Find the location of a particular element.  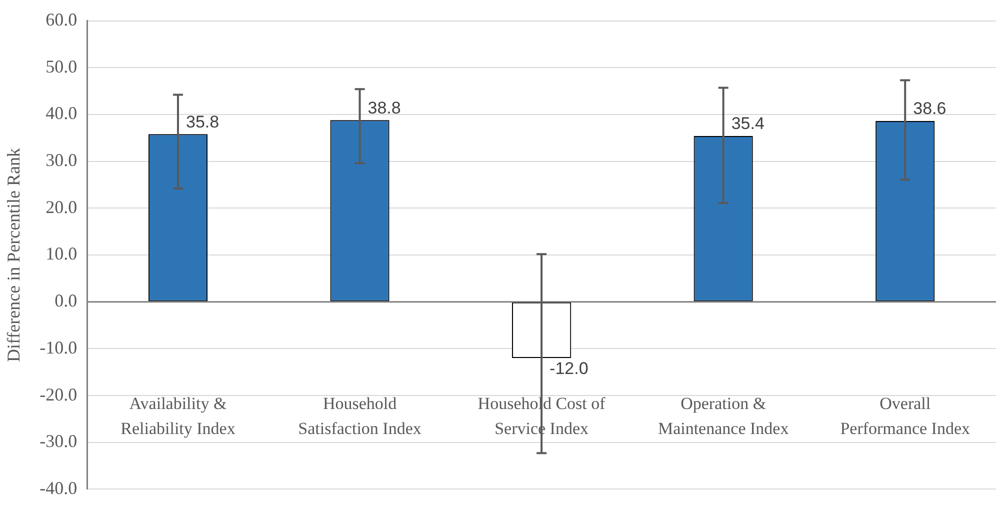

y-tick-label: -40.0 is located at coordinates (59, 488).